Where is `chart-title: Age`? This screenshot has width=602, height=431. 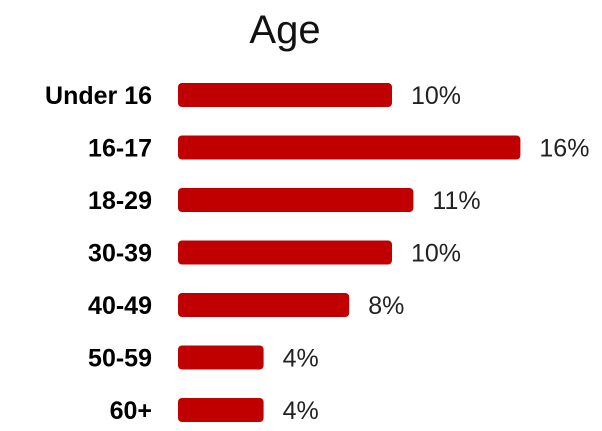
chart-title: Age is located at coordinates (284, 30).